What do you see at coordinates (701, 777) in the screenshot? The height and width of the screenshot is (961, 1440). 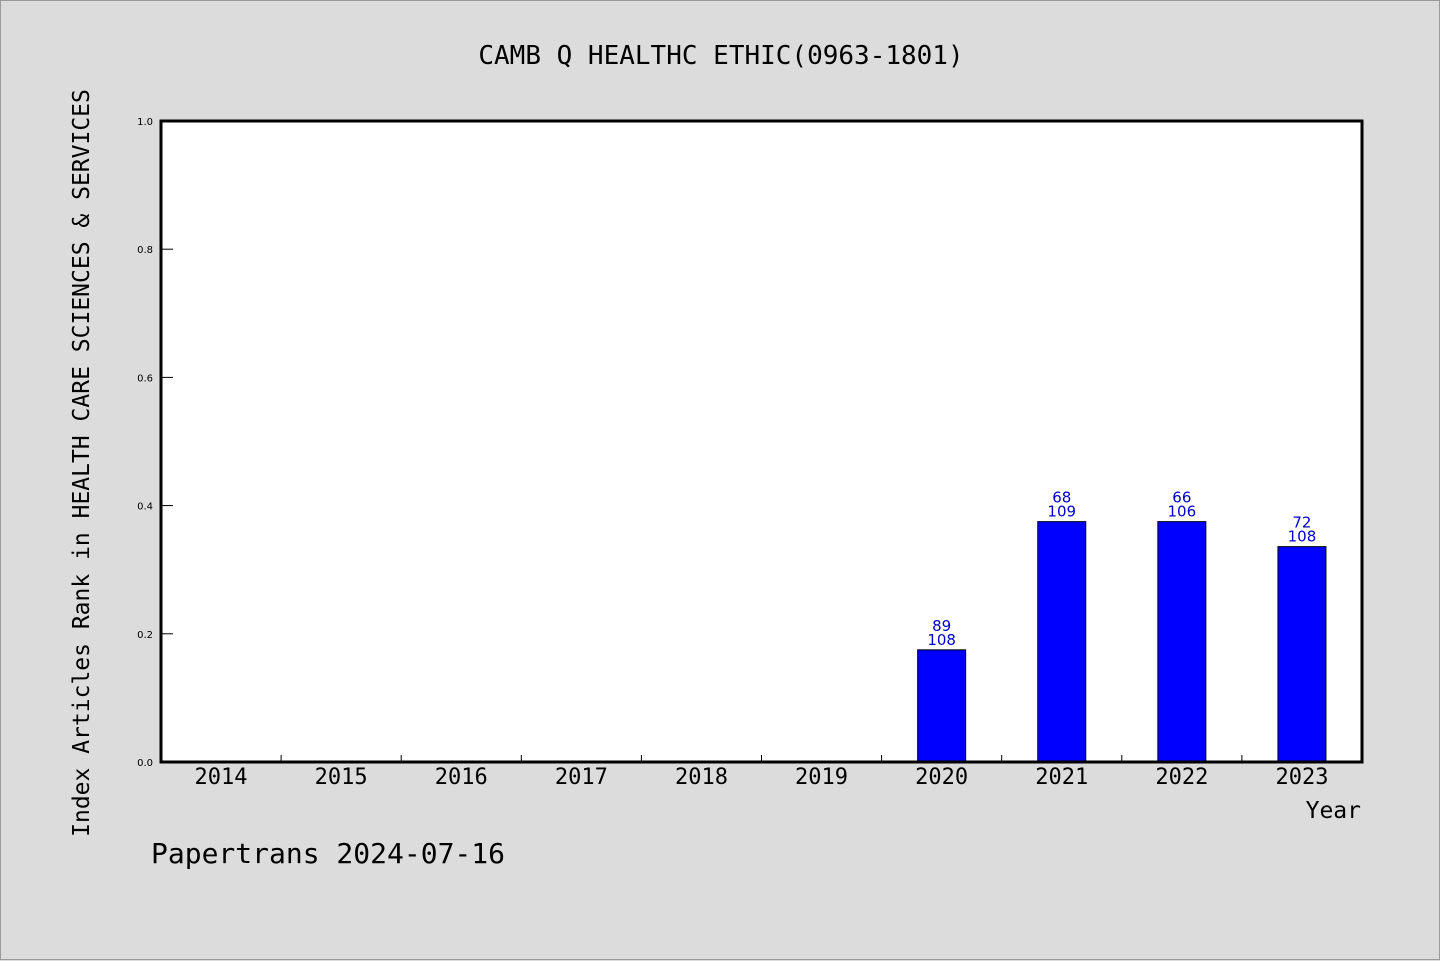 I see `x-tick-label: 2018` at bounding box center [701, 777].